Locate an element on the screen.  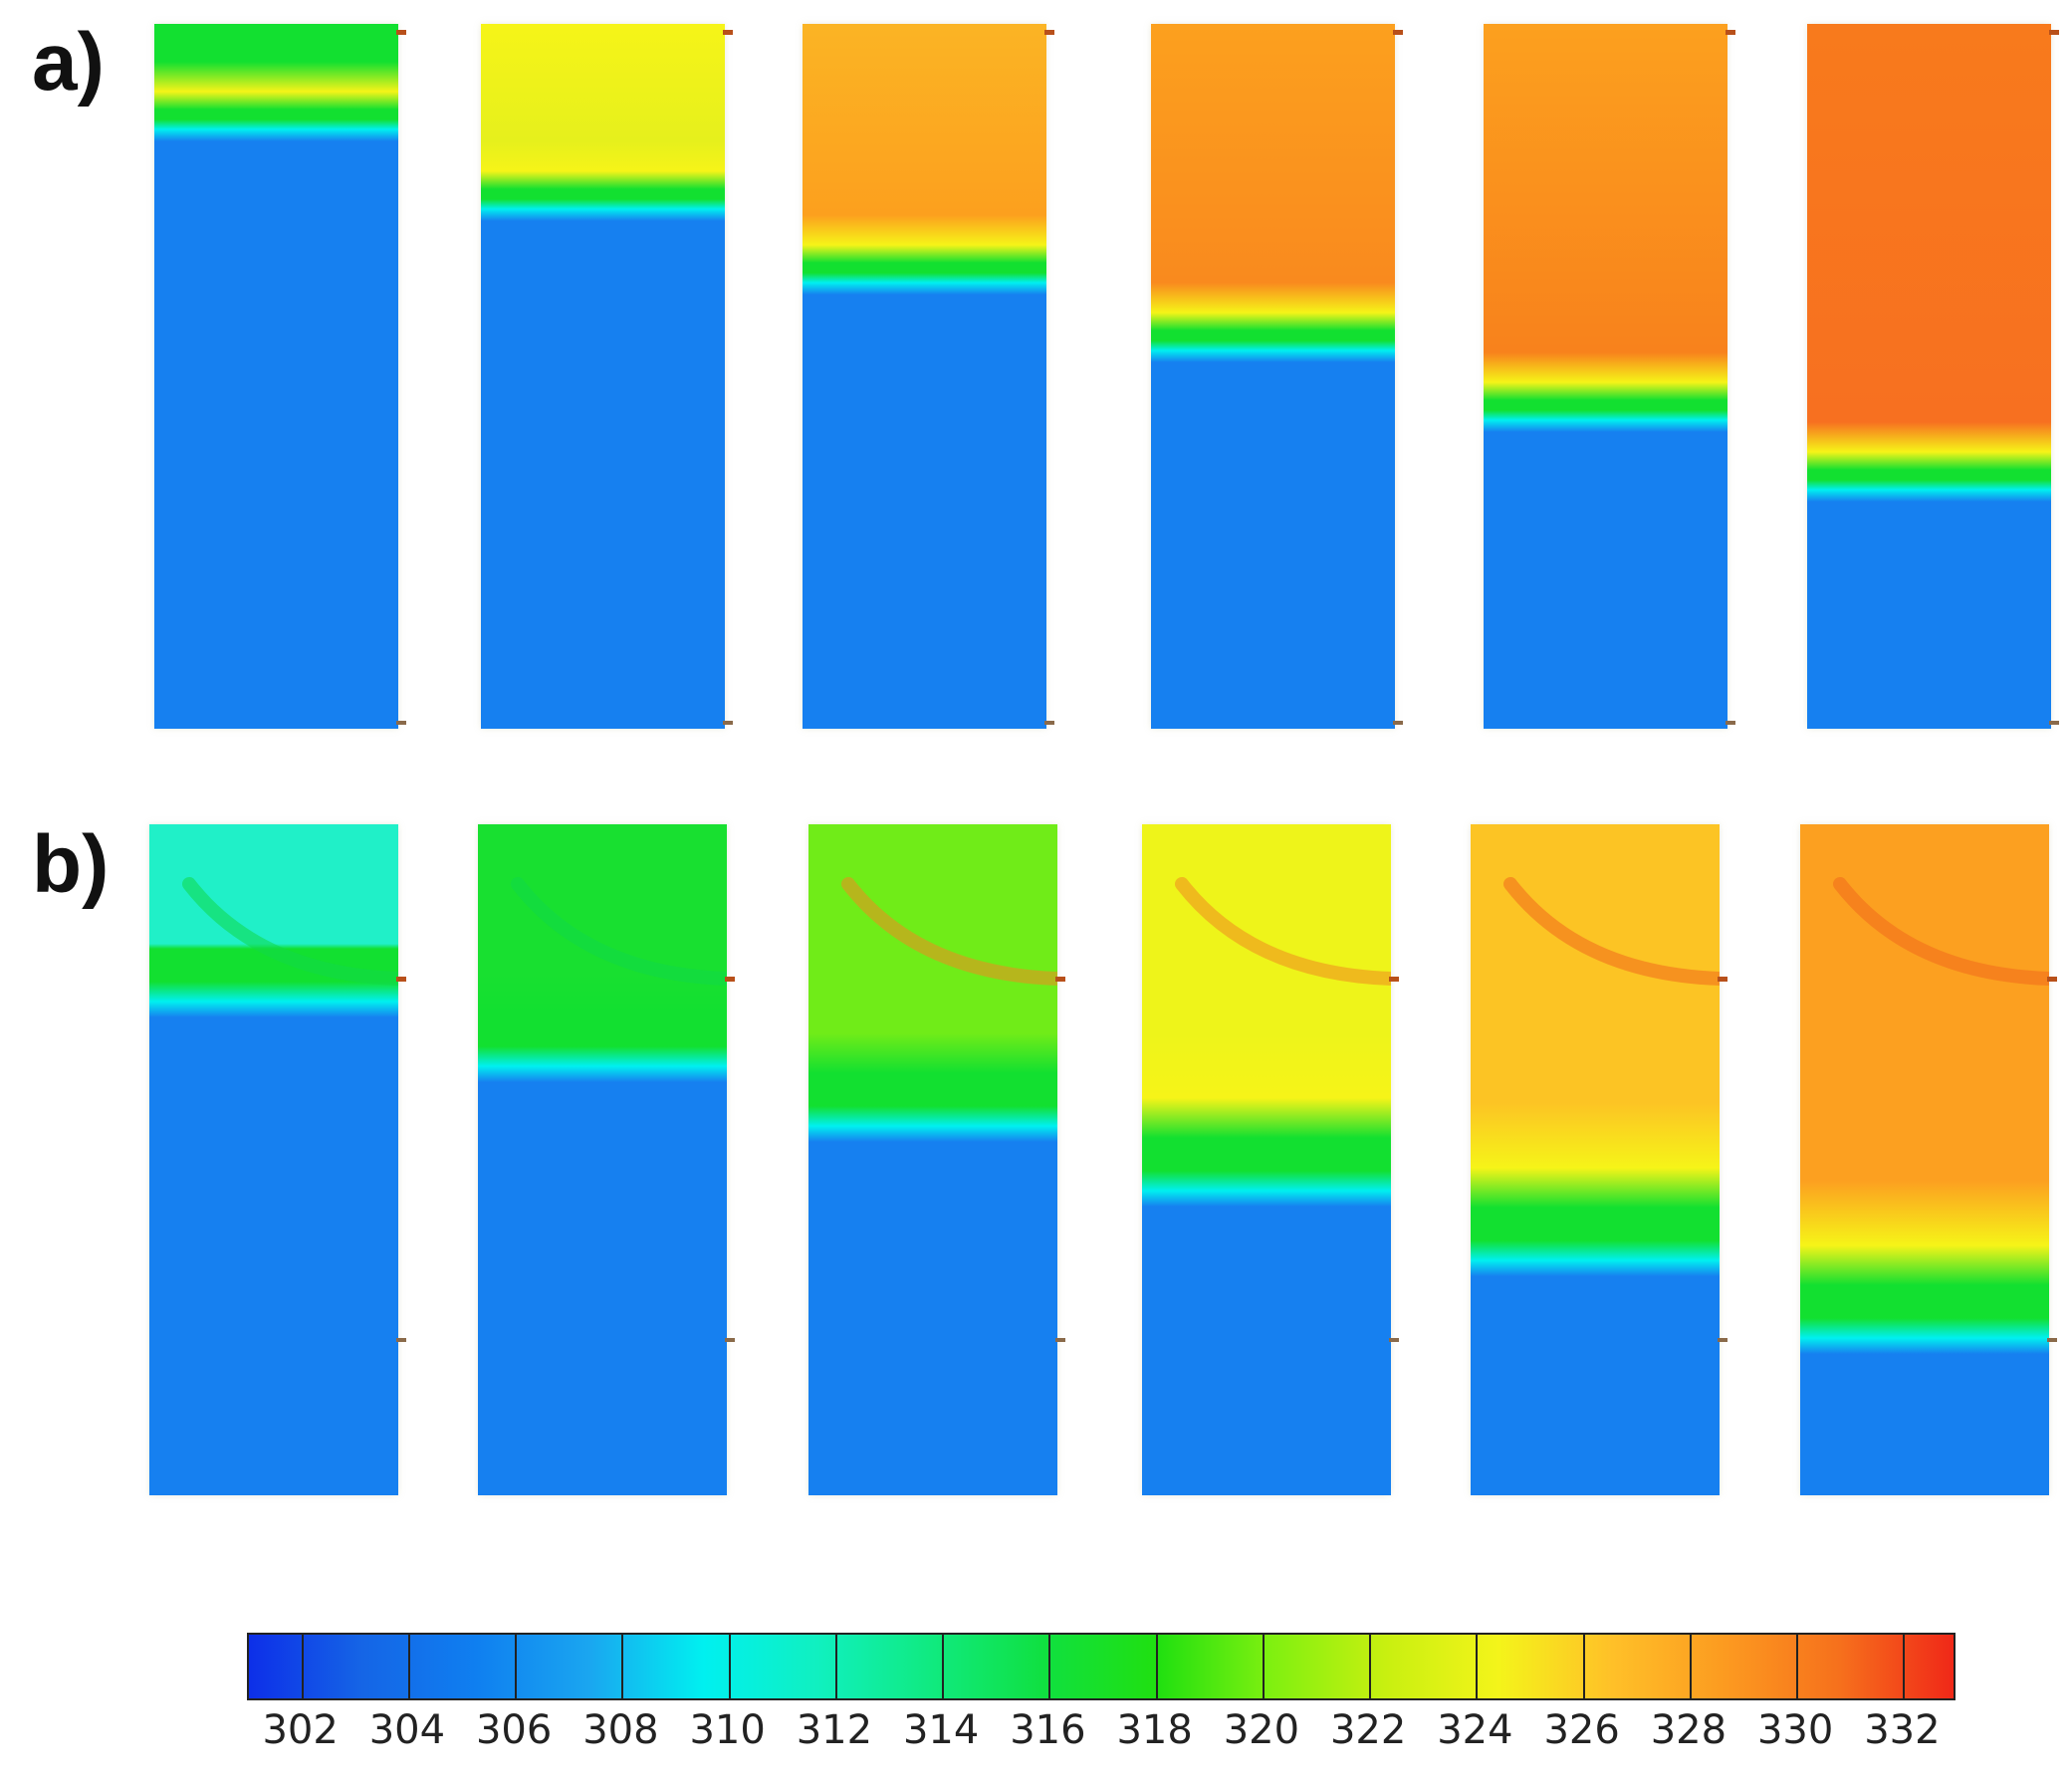
colorbar-tick-label: 302 is located at coordinates (301, 1730).